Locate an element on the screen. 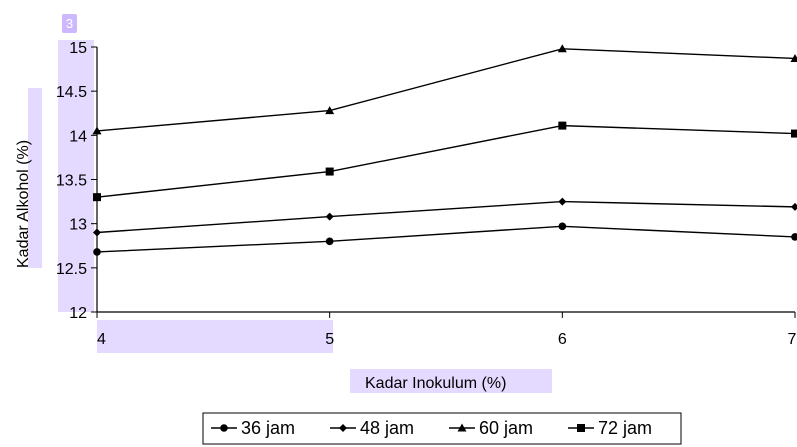 The image size is (797, 447). corner-badge-label: 3 is located at coordinates (69, 23).